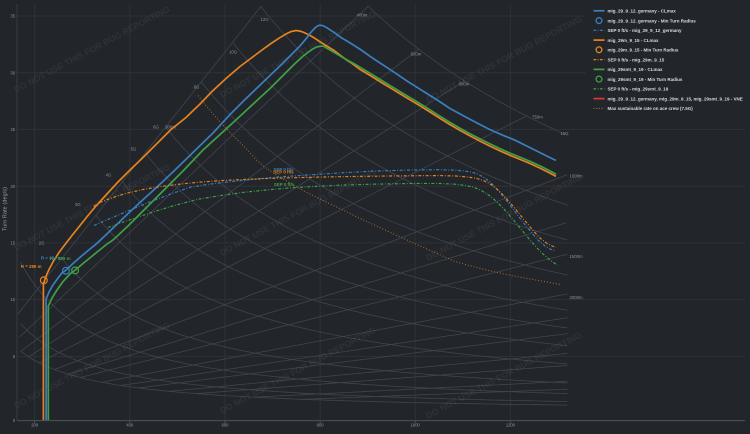  What do you see at coordinates (14, 420) in the screenshot?
I see `svg-text: 0` at bounding box center [14, 420].